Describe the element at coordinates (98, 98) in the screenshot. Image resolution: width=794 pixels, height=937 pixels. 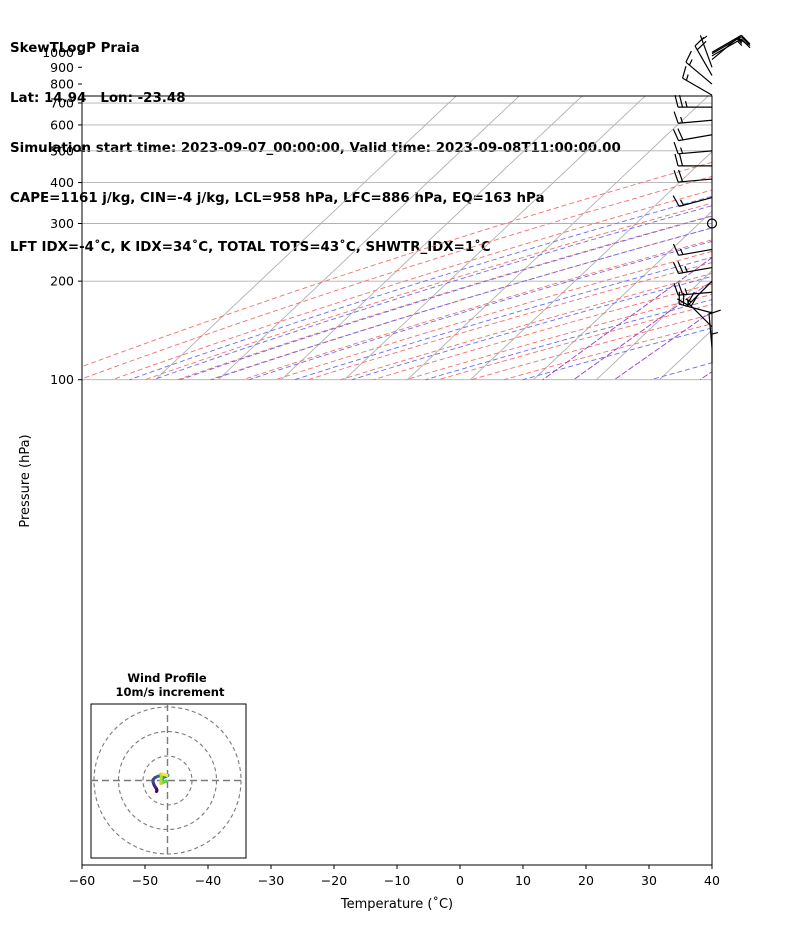
I see `station-location: Lat: 14.94 Lon: -23.48` at that location.